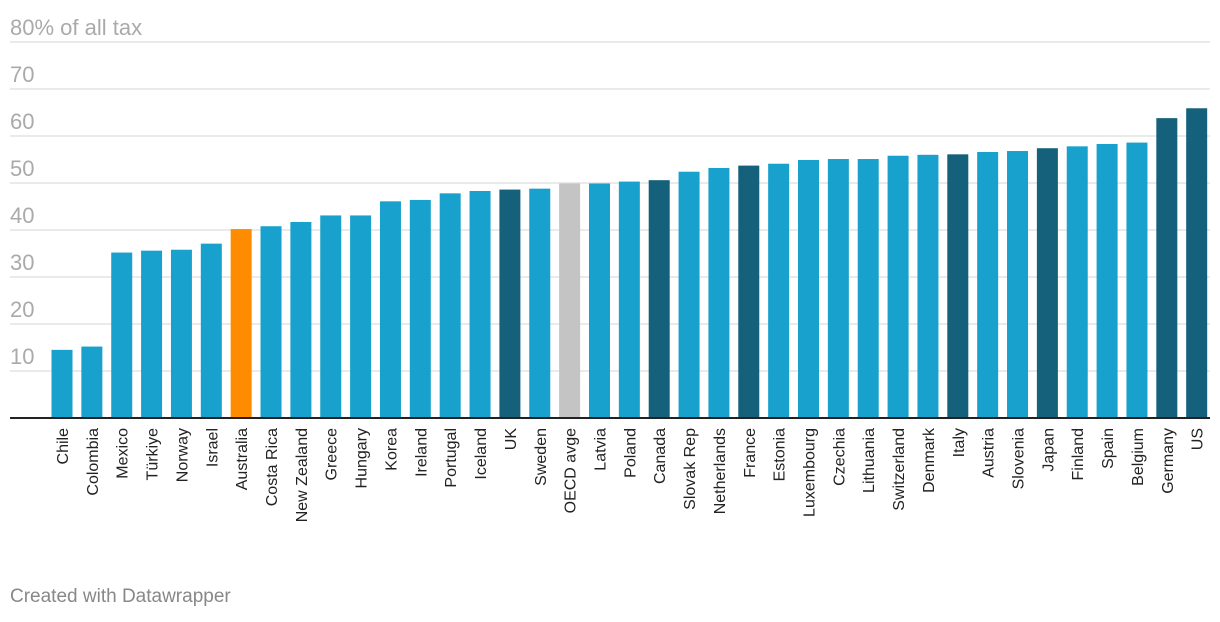 This screenshot has height=622, width=1220. Describe the element at coordinates (181, 333) in the screenshot. I see `bar-norway` at that location.